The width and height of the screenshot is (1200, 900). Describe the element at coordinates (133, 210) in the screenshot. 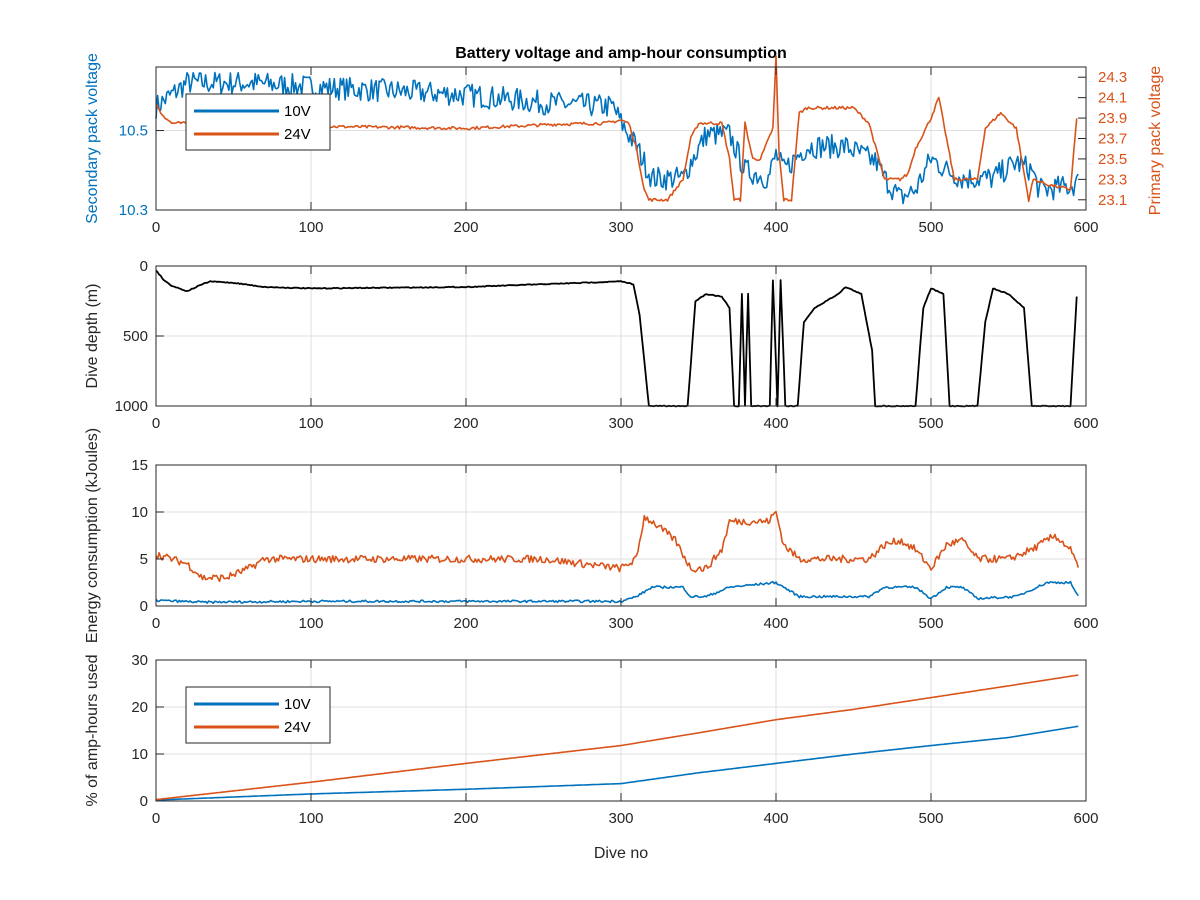

I see `y-tick-label: 10.3` at that location.